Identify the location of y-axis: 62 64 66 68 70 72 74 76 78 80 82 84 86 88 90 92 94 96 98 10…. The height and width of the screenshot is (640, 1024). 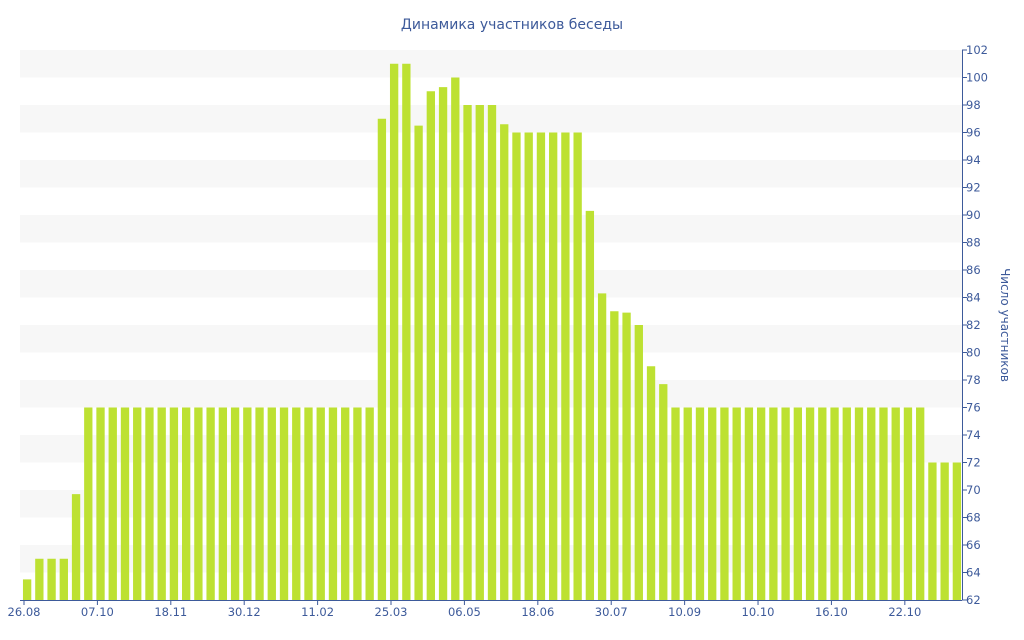
(975, 325).